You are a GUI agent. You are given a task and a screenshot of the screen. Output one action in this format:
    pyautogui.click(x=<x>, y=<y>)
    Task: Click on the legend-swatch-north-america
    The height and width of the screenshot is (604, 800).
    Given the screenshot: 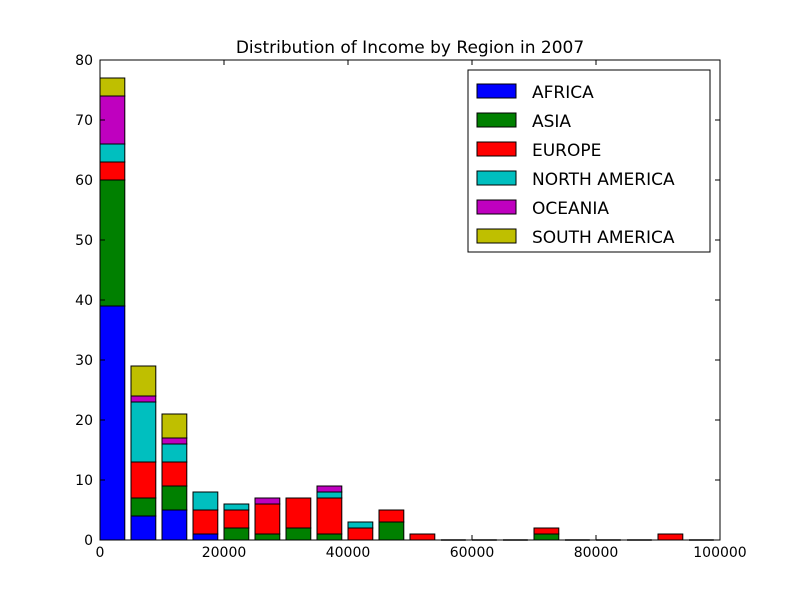 What is the action you would take?
    pyautogui.click(x=496, y=178)
    